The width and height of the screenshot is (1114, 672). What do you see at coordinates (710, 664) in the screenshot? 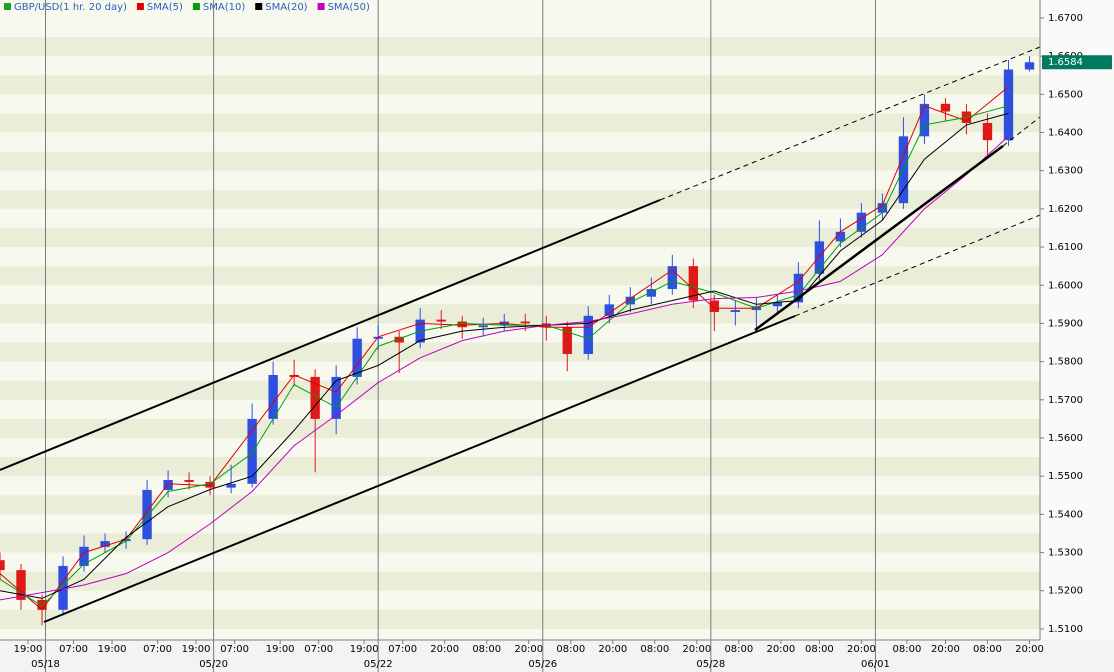
I see `date-label: 05/28` at bounding box center [710, 664].